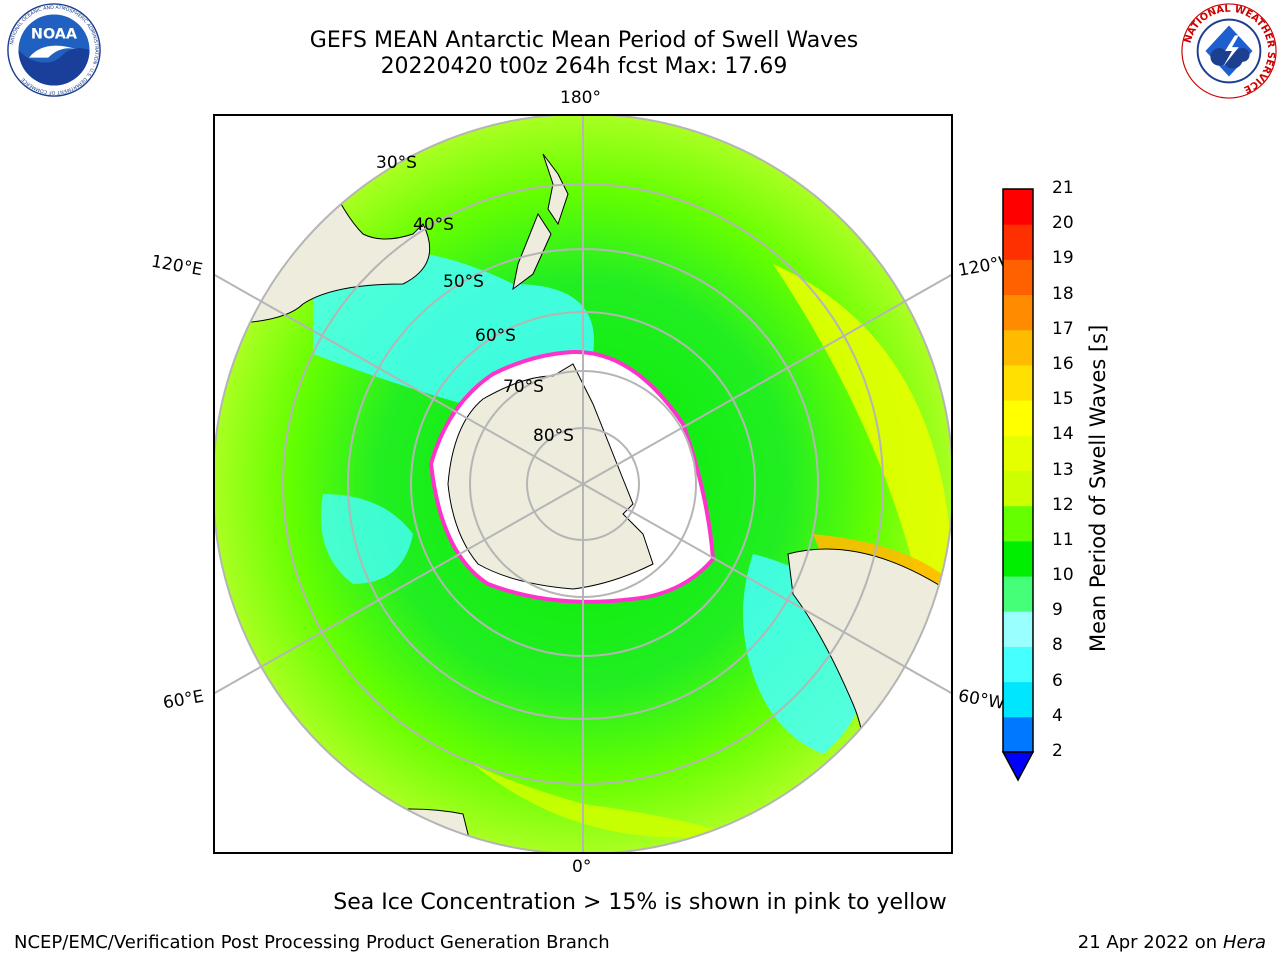 Image resolution: width=1280 pixels, height=960 pixels. I want to click on colorbar-tick-label: 20, so click(1063, 223).